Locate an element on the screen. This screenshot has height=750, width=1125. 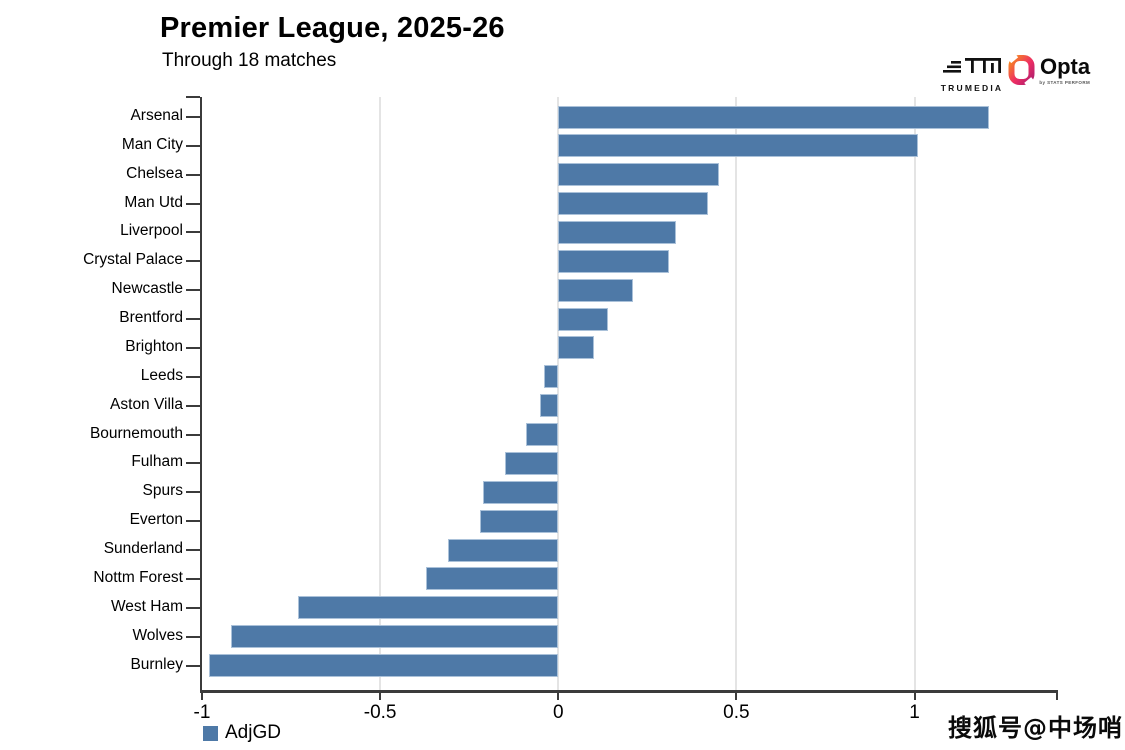
y-axis-end-tick is located at coordinates (193, 97).